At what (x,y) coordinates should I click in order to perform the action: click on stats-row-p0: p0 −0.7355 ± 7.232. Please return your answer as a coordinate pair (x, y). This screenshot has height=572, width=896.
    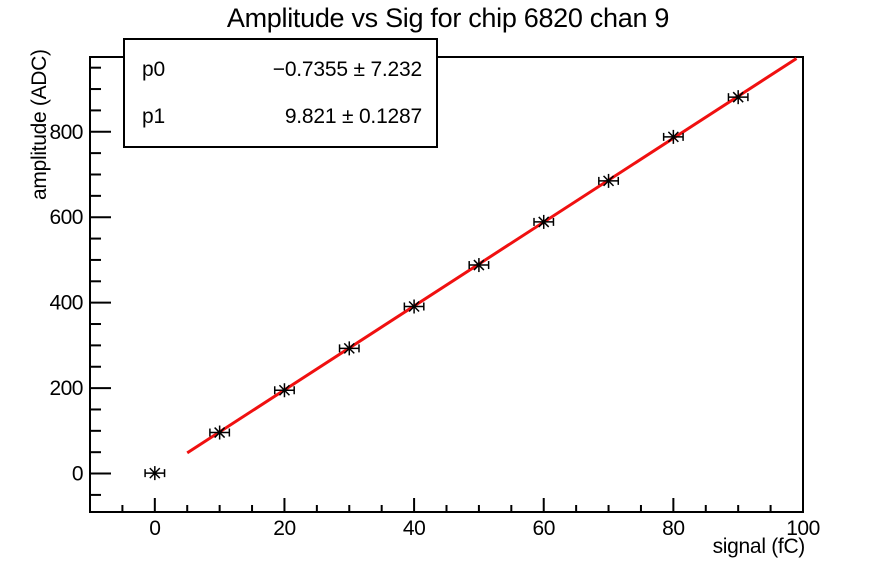
    Looking at the image, I should click on (280, 70).